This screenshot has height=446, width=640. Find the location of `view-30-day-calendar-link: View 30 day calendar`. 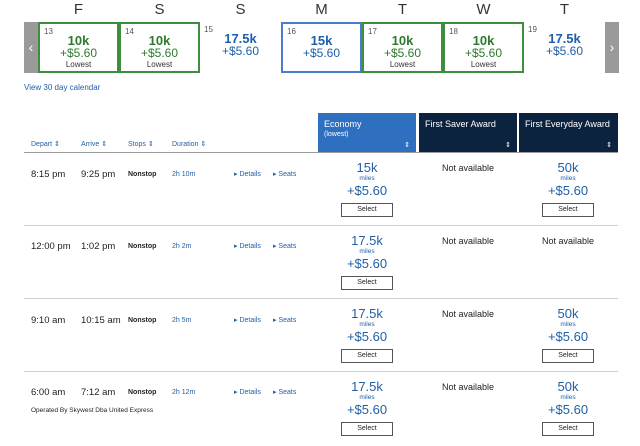

view-30-day-calendar-link: View 30 day calendar is located at coordinates (62, 87).